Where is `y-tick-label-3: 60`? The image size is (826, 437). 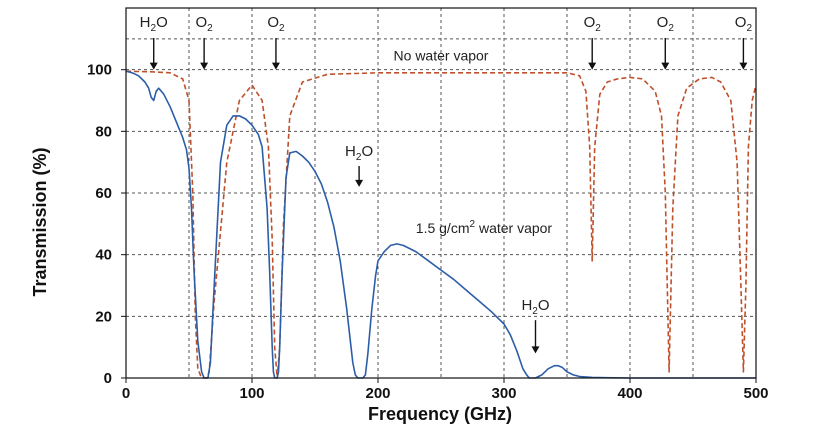 y-tick-label-3: 60 is located at coordinates (103, 193).